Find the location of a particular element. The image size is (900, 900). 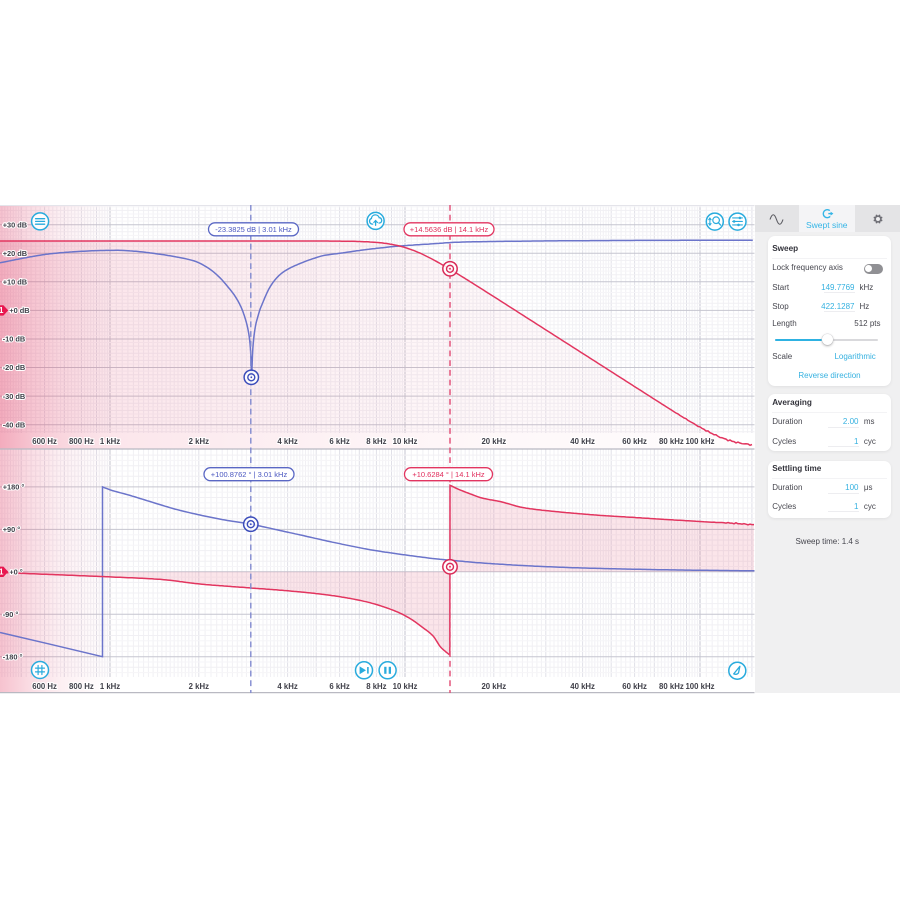

svg-text: -180 ° is located at coordinates (13, 656).